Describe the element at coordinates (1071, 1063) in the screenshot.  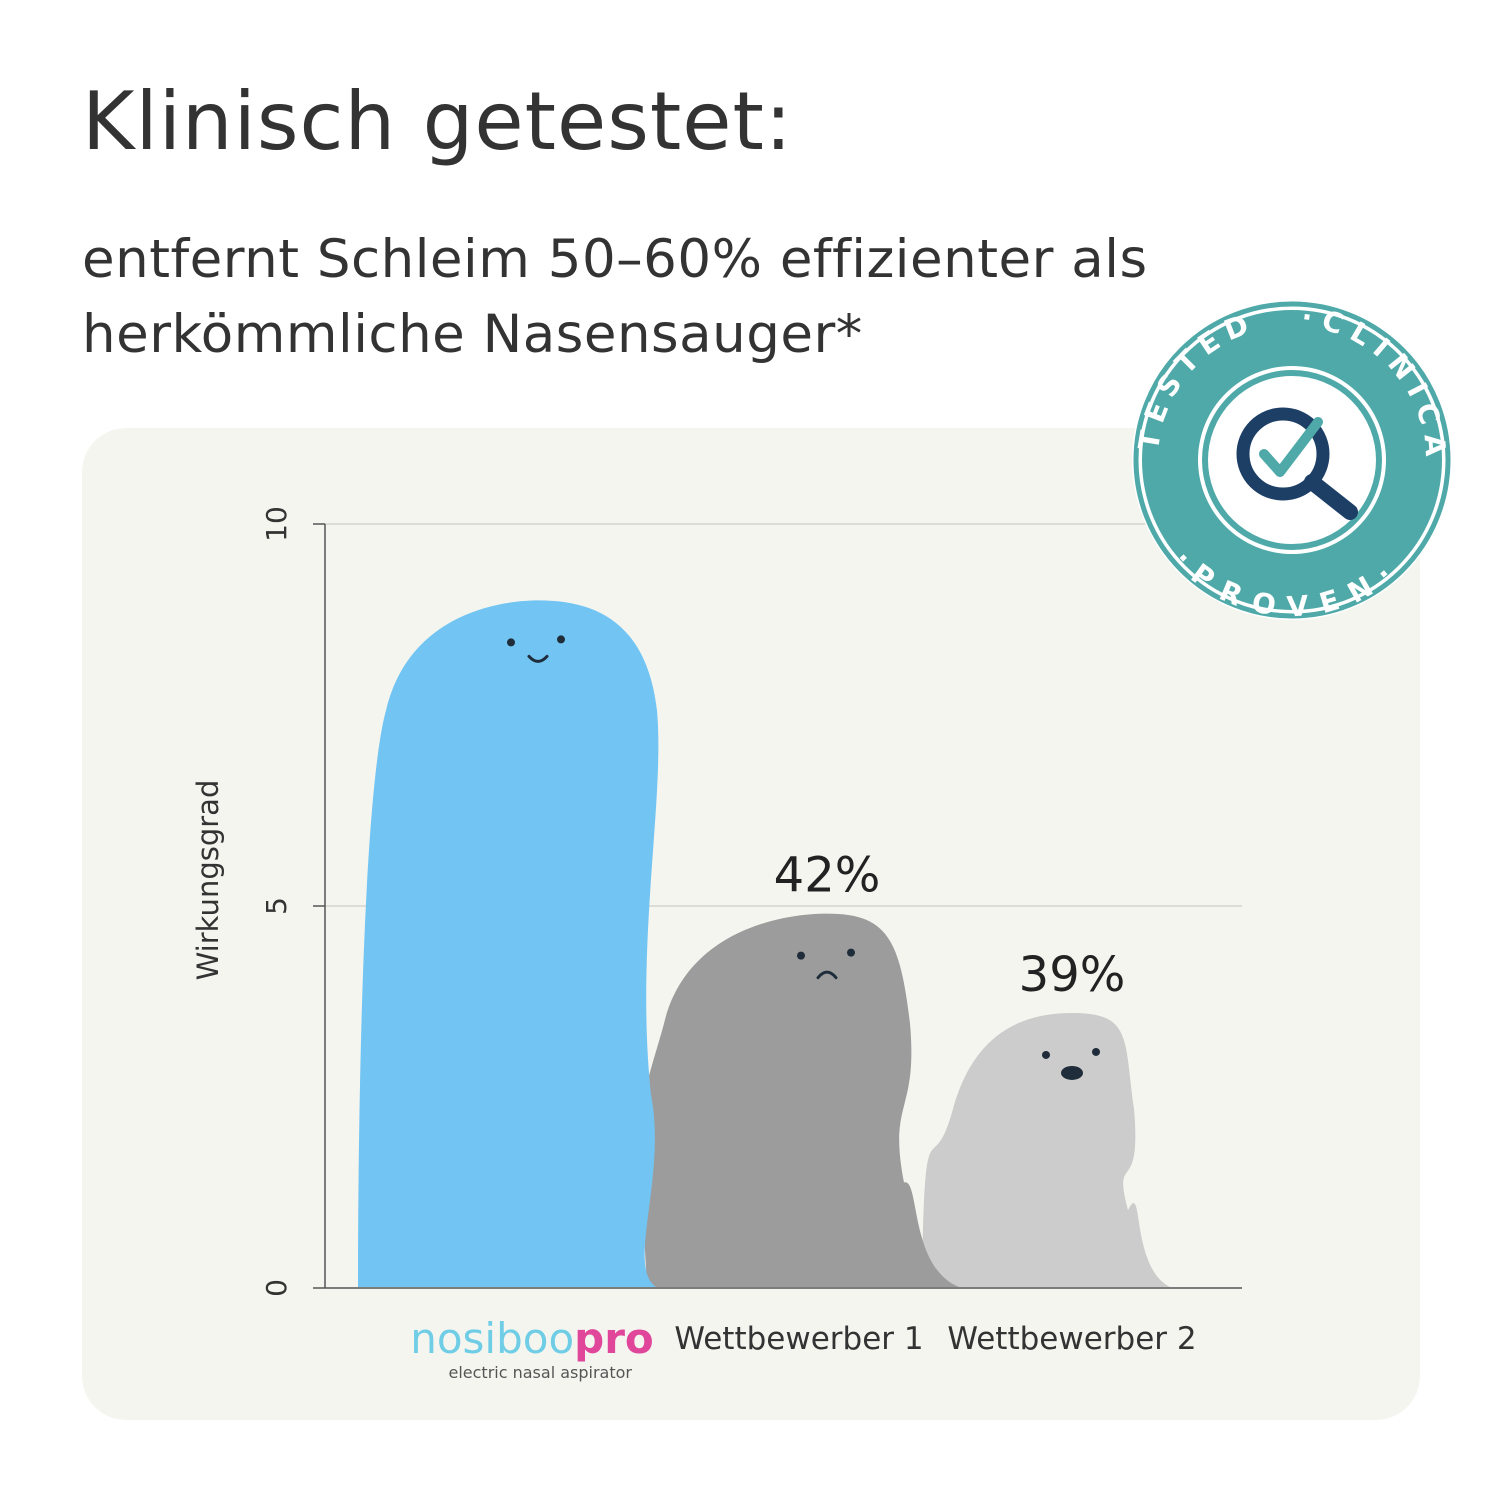
I see `face-surprised-icon` at that location.